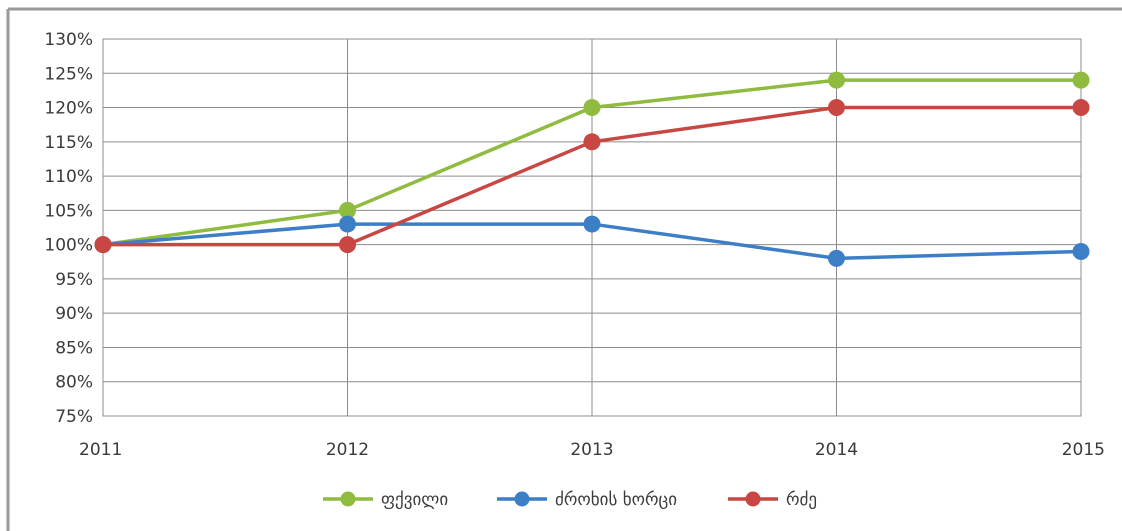  What do you see at coordinates (801, 500) in the screenshot?
I see `legend-label-2: რძე` at bounding box center [801, 500].